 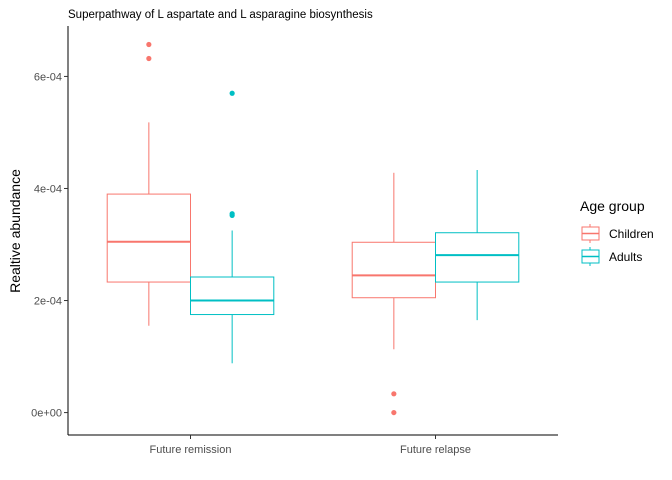 I want to click on legend-item-adults: Adults, so click(x=611, y=256).